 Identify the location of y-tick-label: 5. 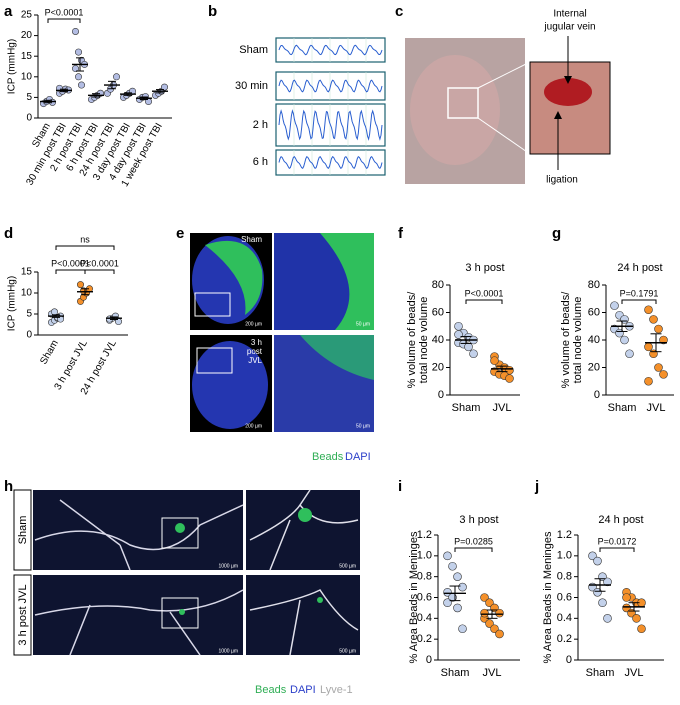
(29, 97).